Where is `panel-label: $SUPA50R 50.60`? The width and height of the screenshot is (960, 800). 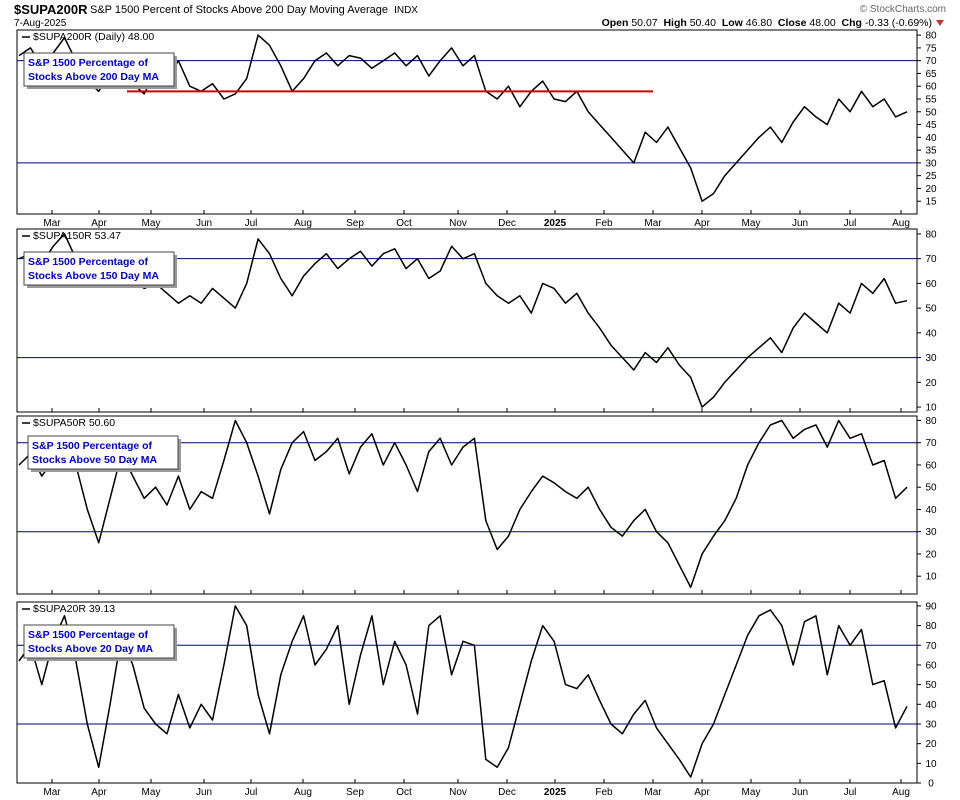 panel-label: $SUPA50R 50.60 is located at coordinates (74, 423).